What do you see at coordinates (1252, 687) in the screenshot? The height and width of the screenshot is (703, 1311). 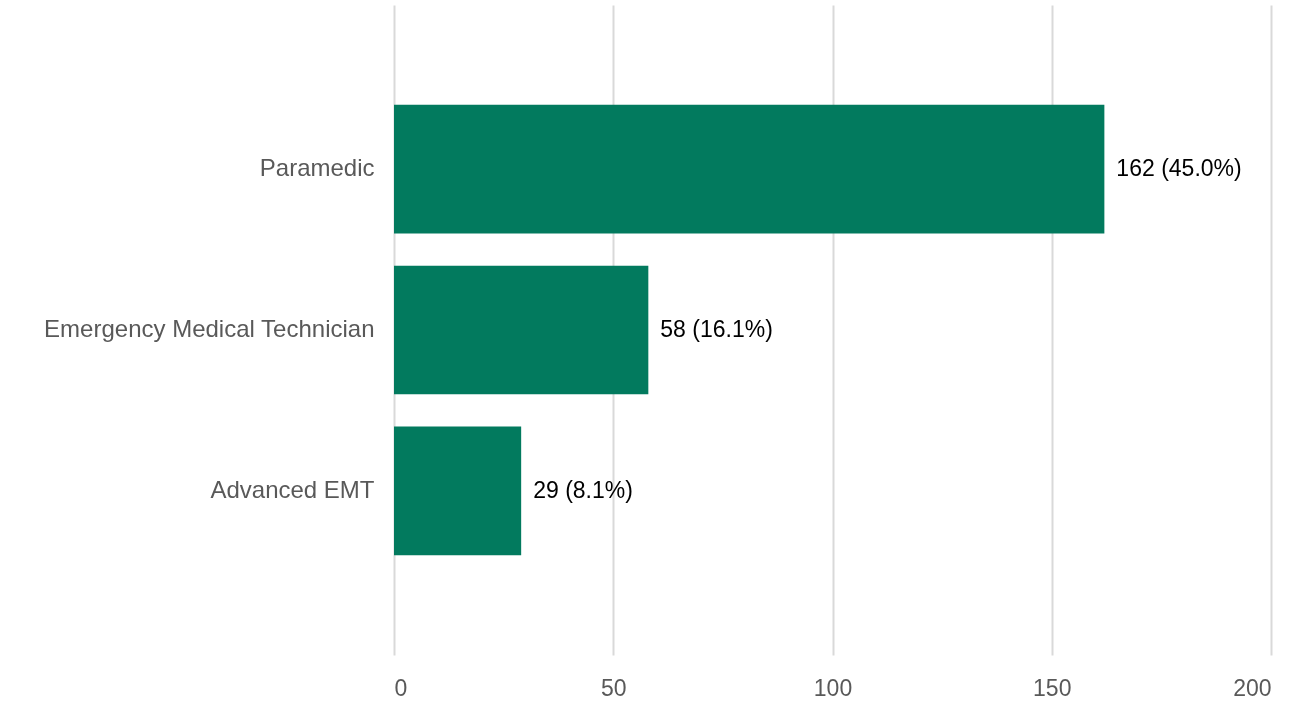 I see `x-tick-label: 200` at bounding box center [1252, 687].